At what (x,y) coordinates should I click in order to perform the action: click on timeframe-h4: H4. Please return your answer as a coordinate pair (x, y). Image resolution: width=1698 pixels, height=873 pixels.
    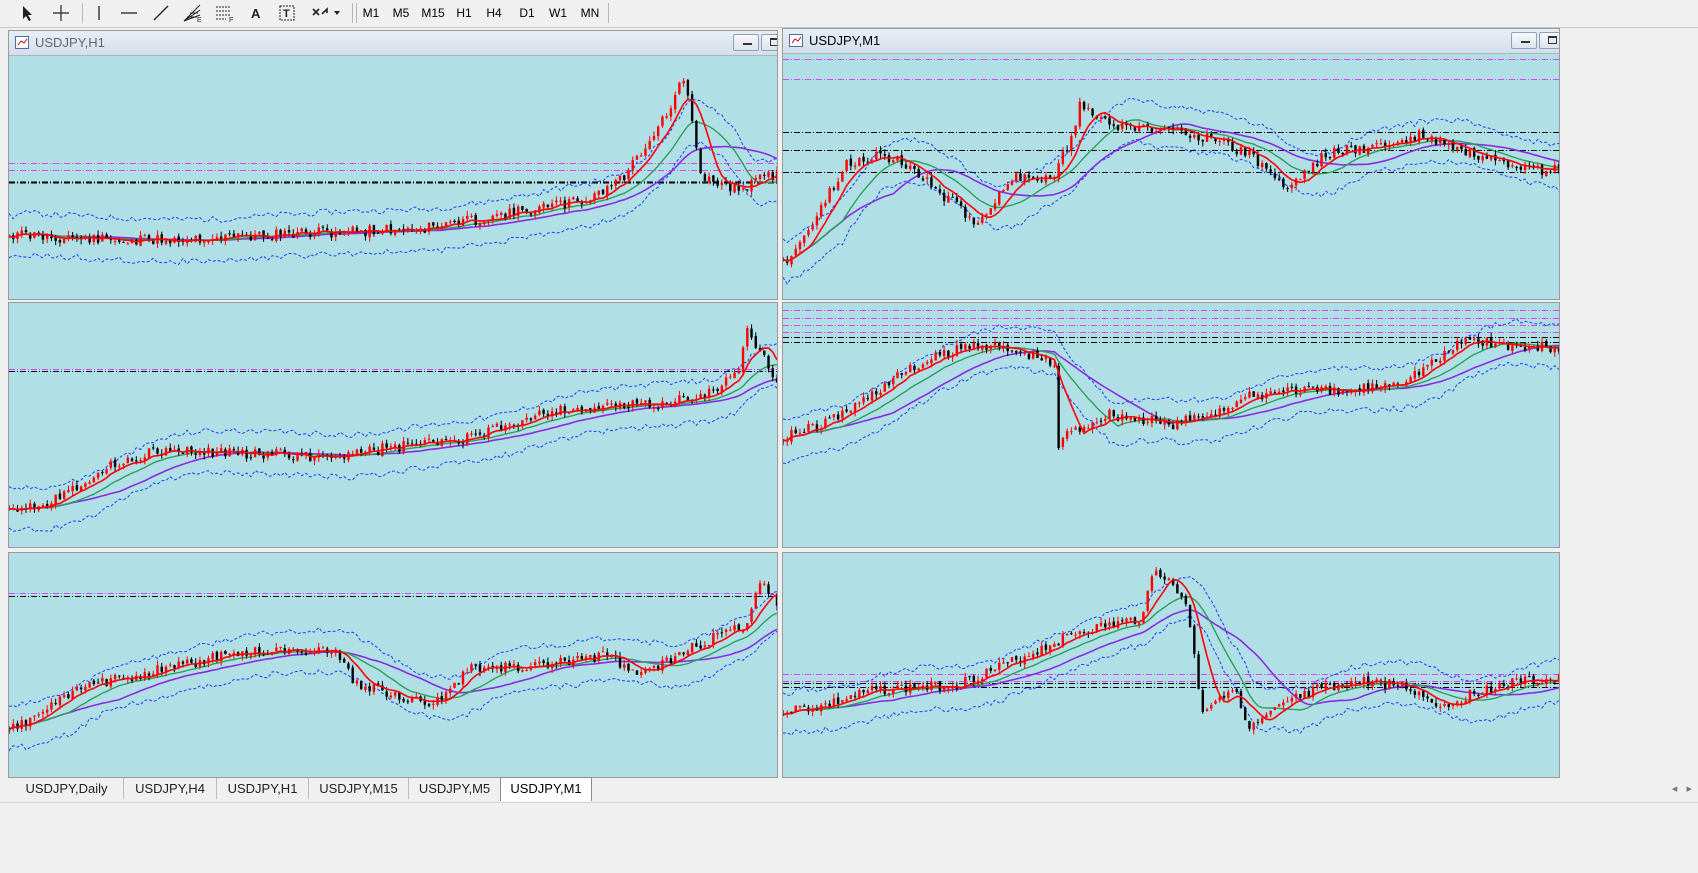
    Looking at the image, I should click on (494, 13).